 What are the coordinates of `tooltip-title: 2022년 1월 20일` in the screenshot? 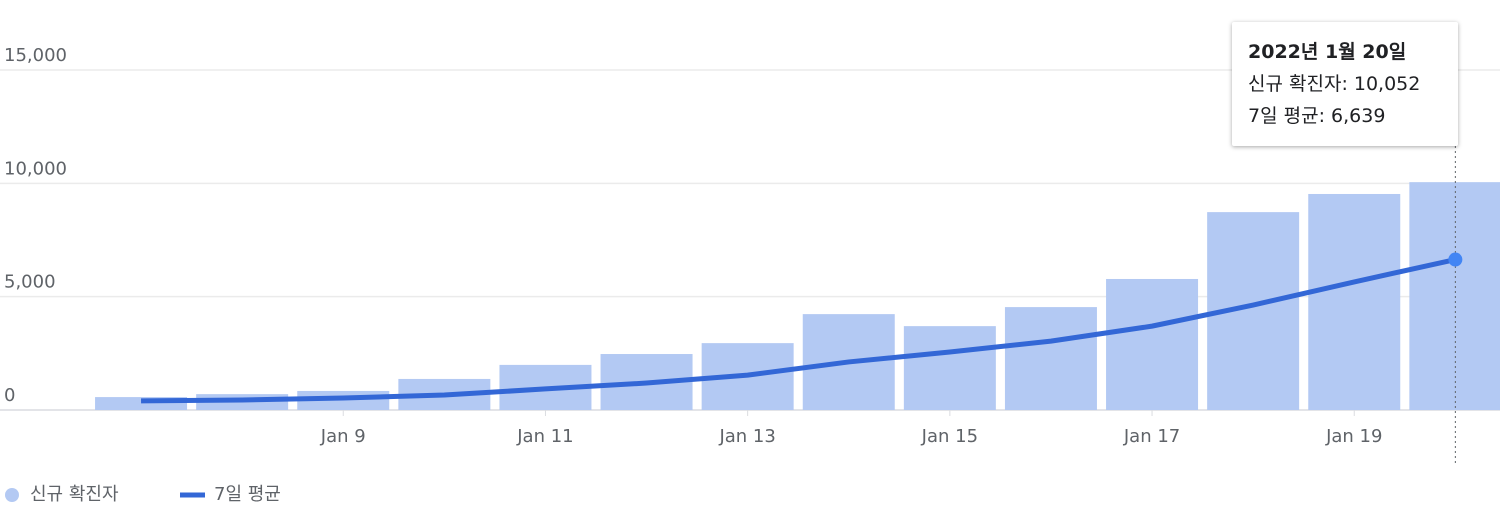 It's located at (1327, 52).